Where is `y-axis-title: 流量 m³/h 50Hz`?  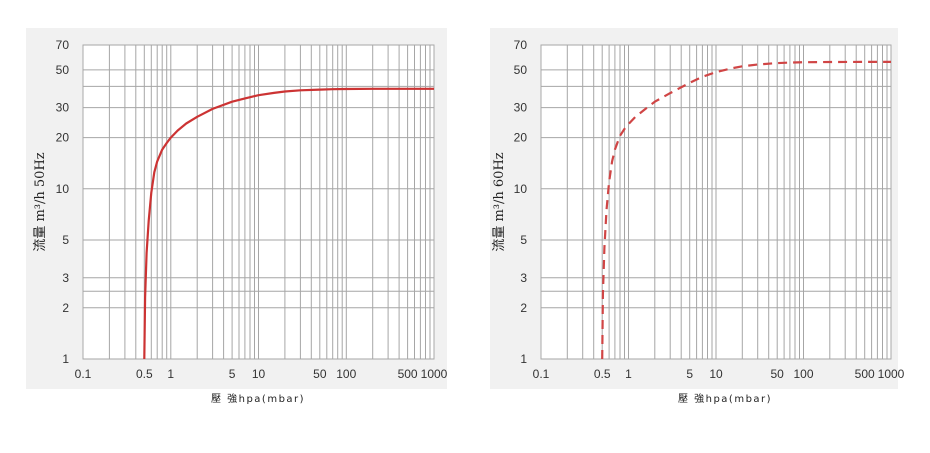
y-axis-title: 流量 m³/h 50Hz is located at coordinates (40, 201).